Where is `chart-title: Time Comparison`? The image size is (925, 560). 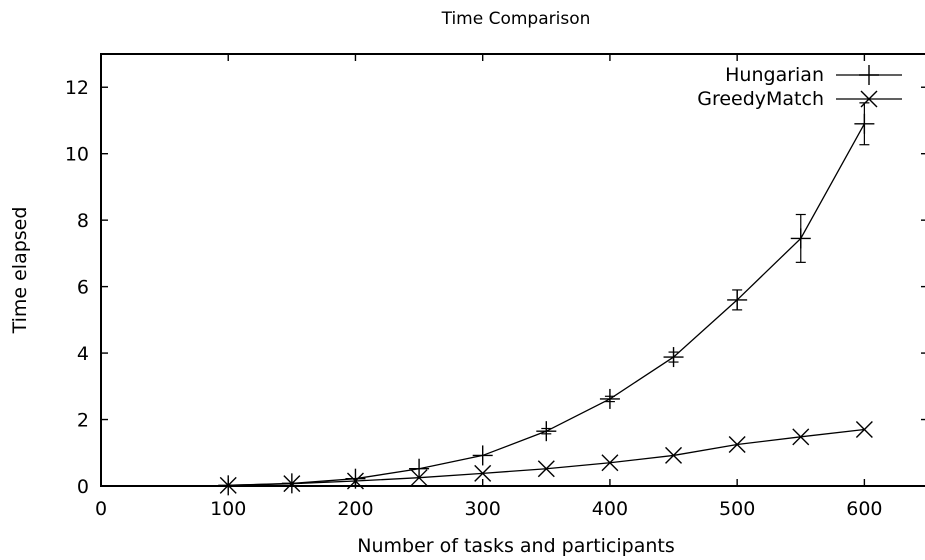
chart-title: Time Comparison is located at coordinates (516, 19).